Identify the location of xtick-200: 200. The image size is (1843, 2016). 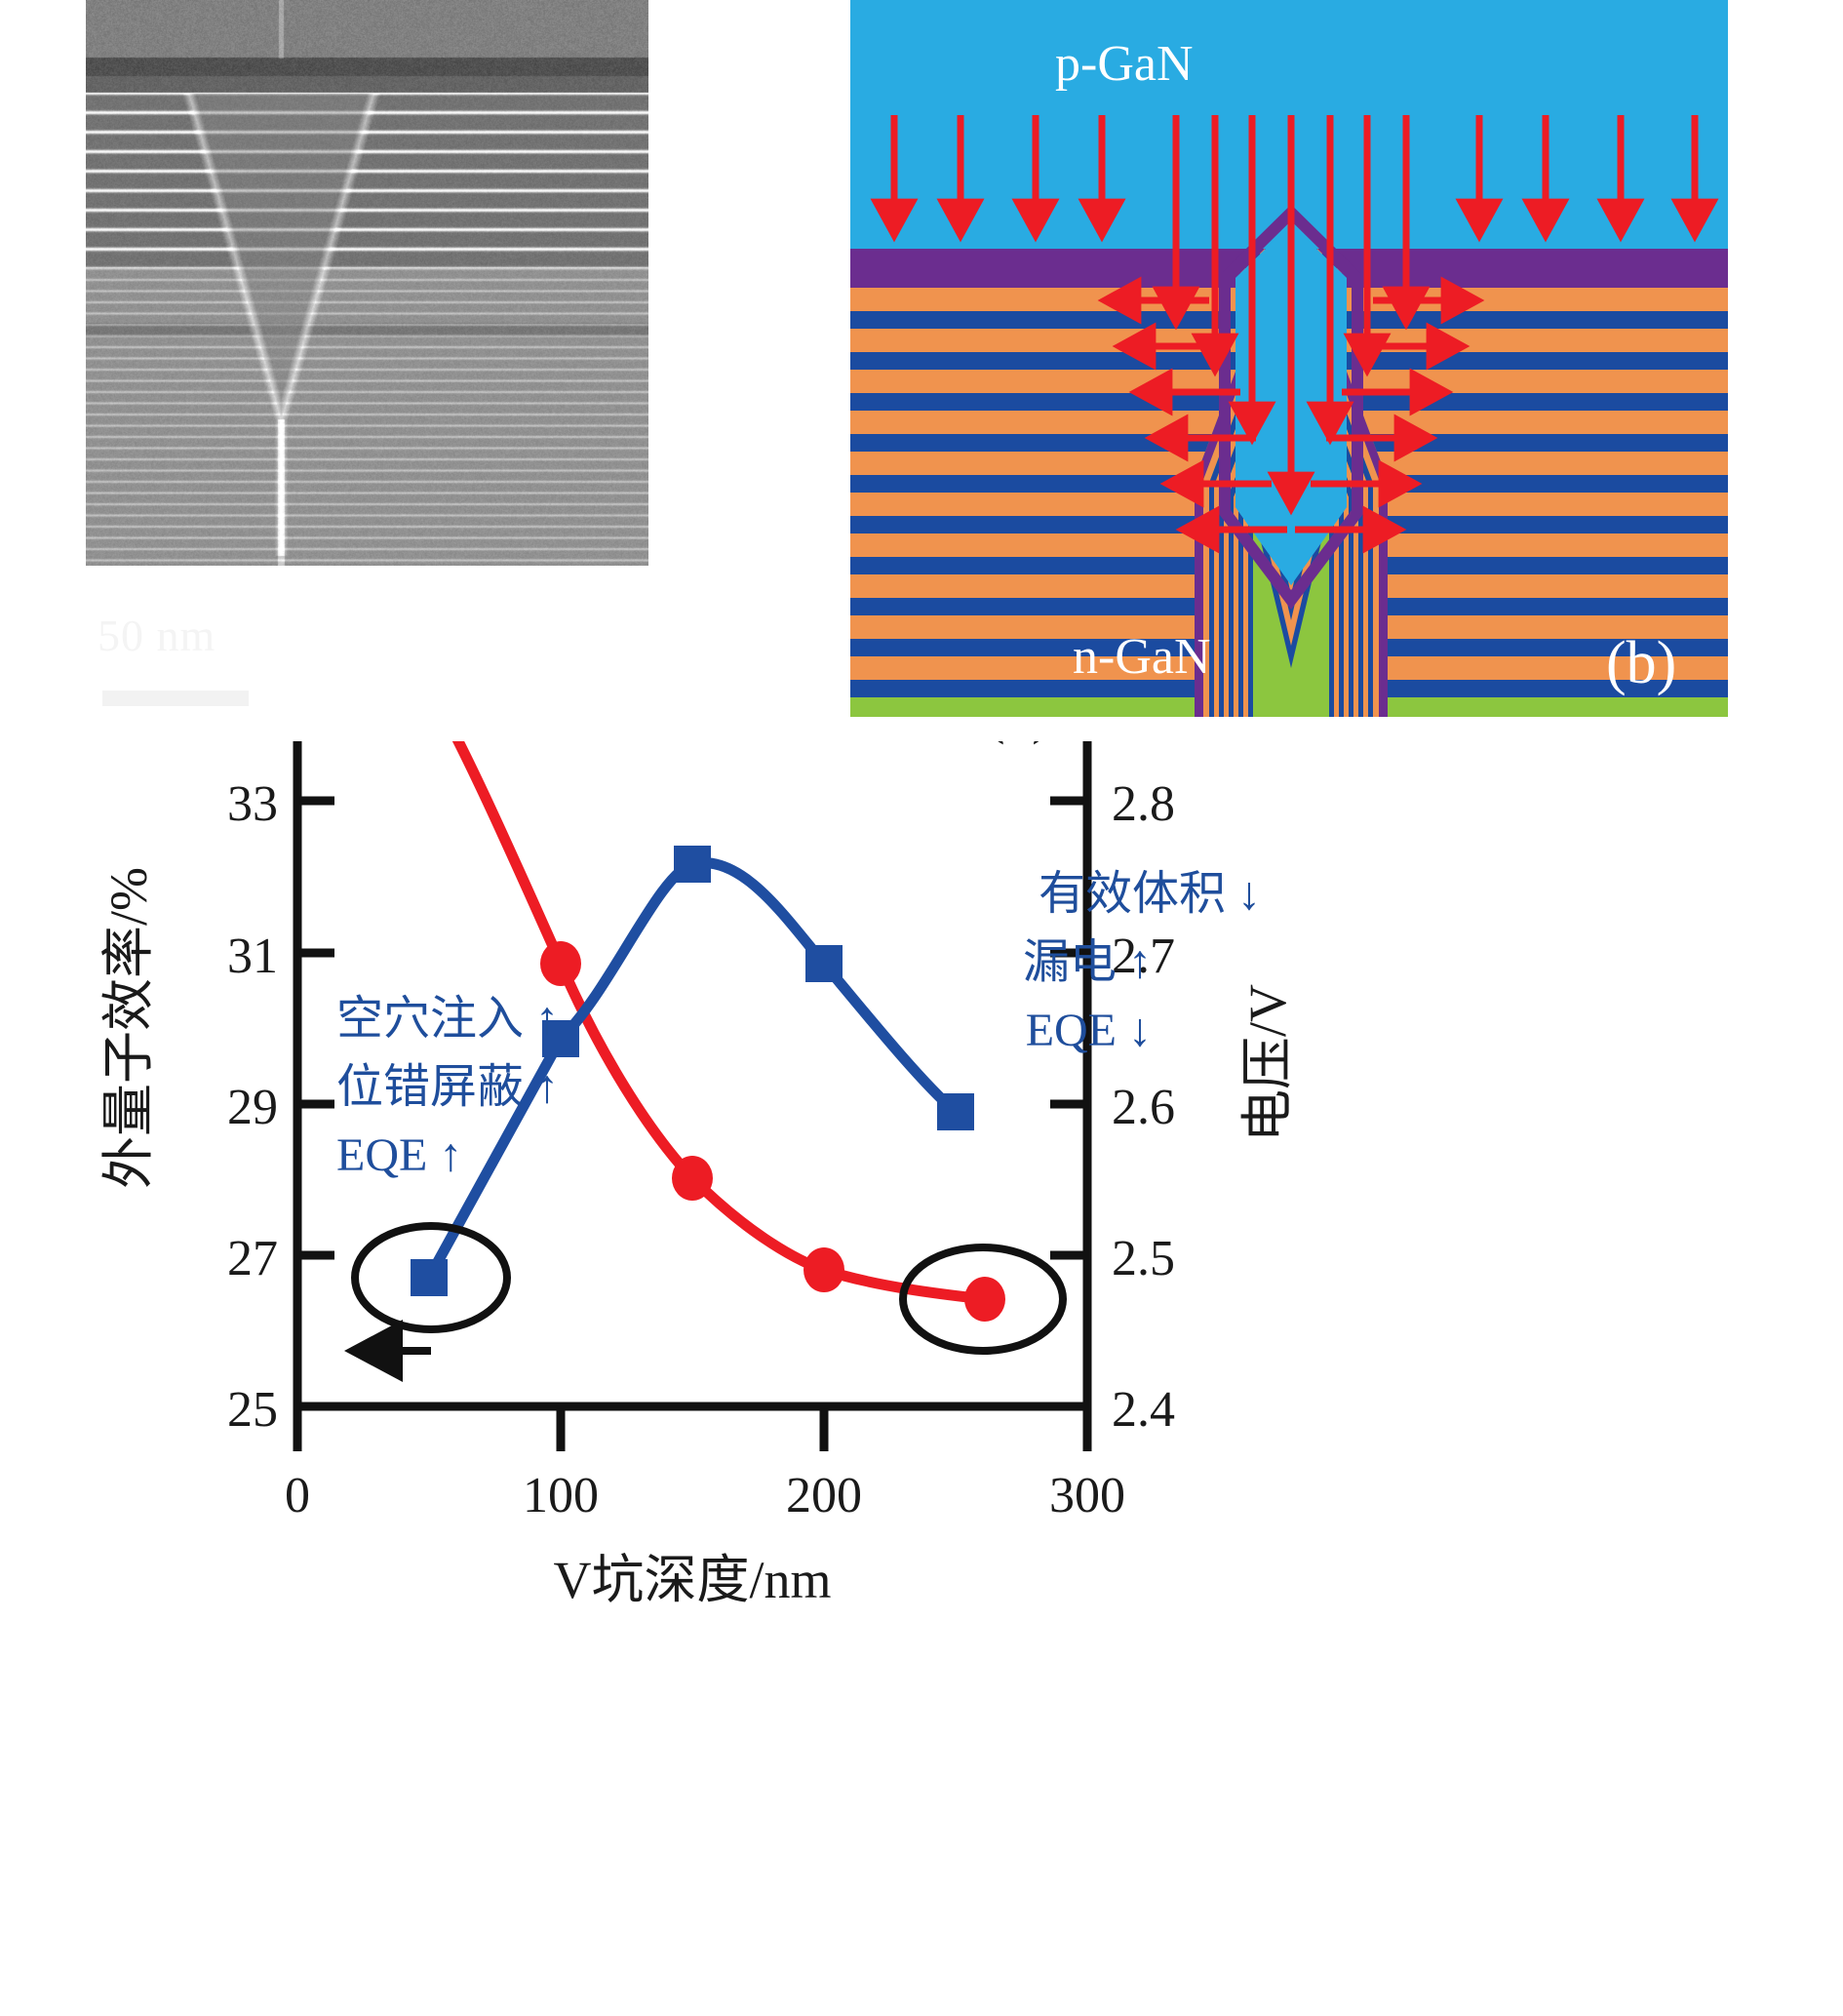
(824, 1495).